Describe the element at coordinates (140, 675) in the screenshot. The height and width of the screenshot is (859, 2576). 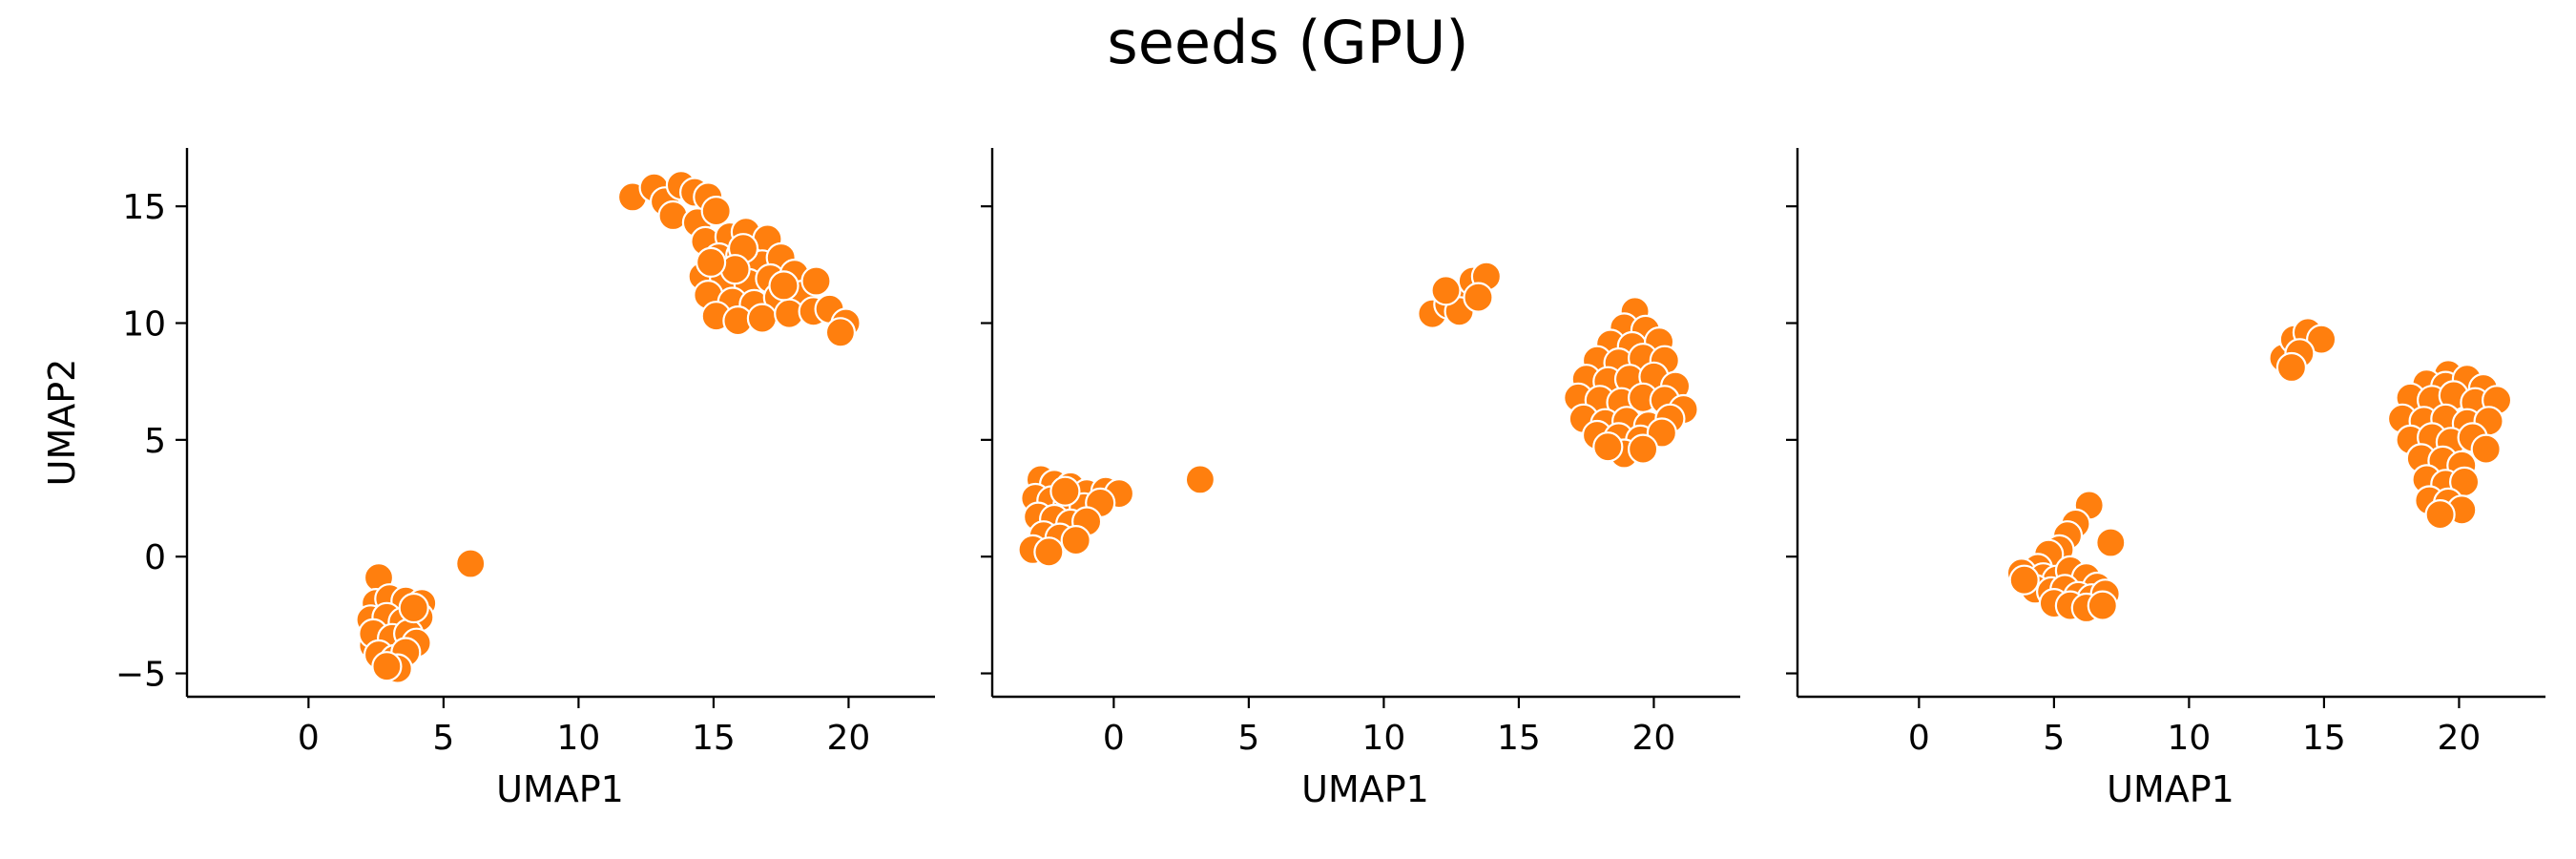
I see `y-tick-label: −5` at that location.